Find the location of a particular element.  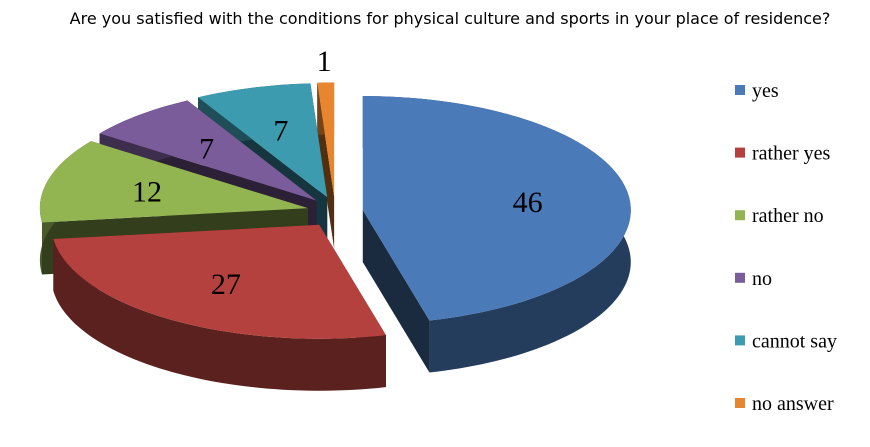

data-label: 27 is located at coordinates (226, 284).